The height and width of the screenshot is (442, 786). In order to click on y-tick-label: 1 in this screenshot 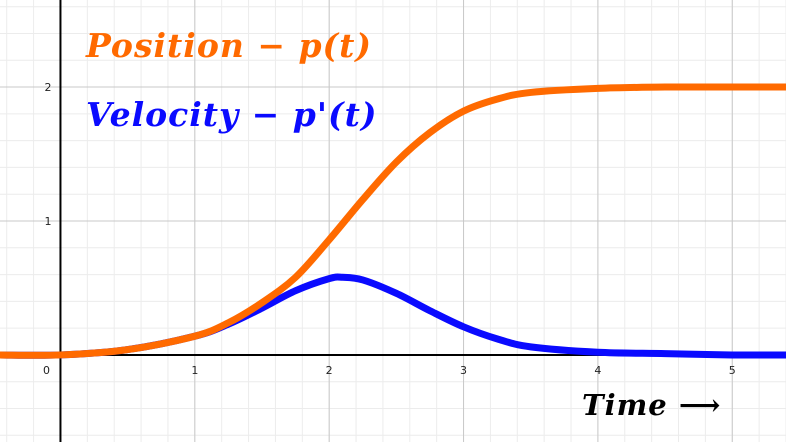, I will do `click(47, 221)`.